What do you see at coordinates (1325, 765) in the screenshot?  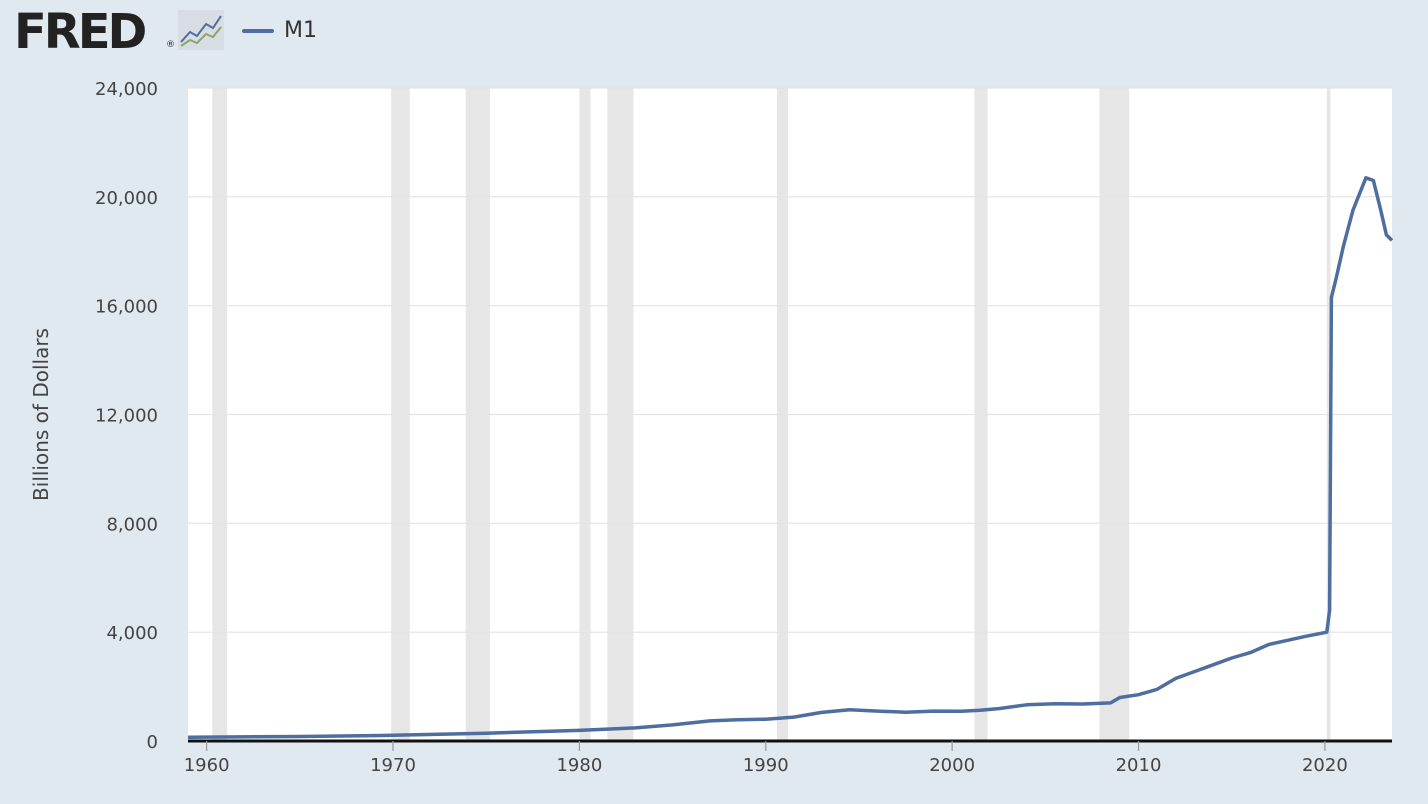 I see `x-tick-label: 2020` at bounding box center [1325, 765].